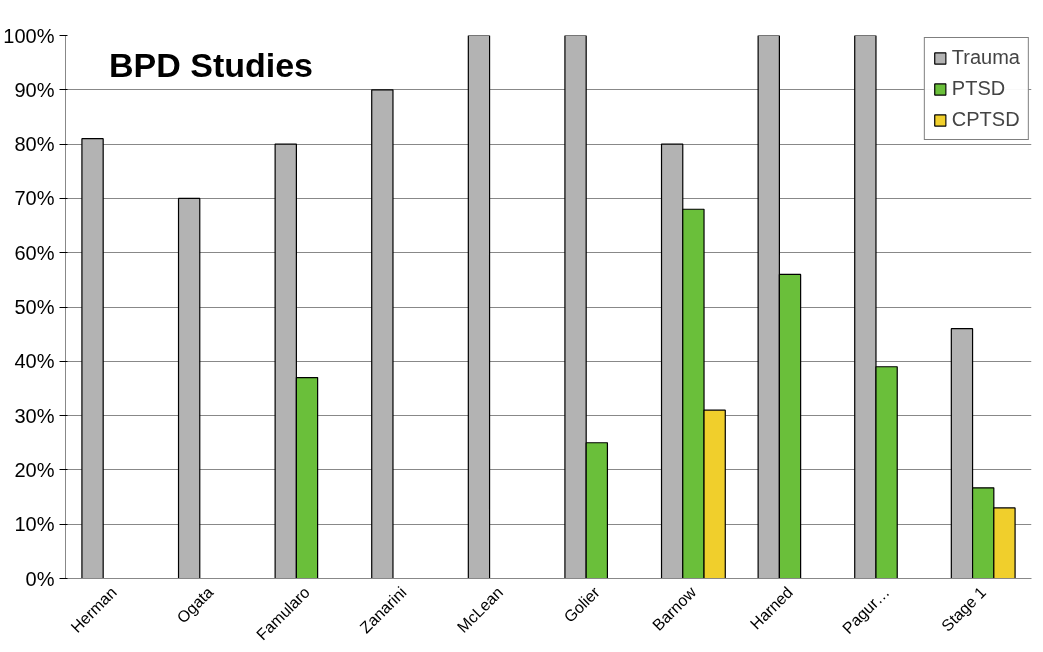  Describe the element at coordinates (40, 578) in the screenshot. I see `y-tick-label: 0%` at that location.